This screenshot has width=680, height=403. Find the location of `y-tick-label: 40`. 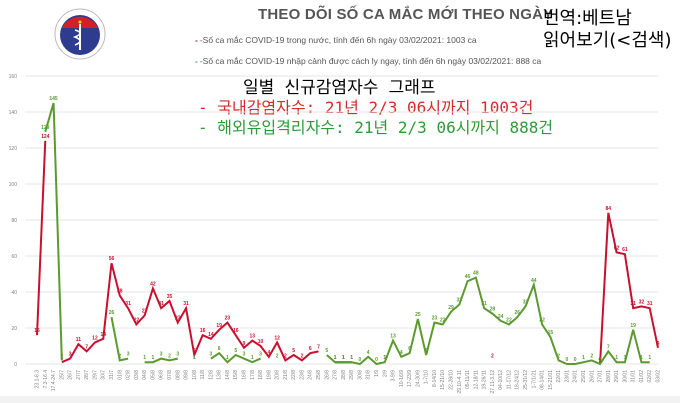

y-tick-label: 40 is located at coordinates (14, 293).